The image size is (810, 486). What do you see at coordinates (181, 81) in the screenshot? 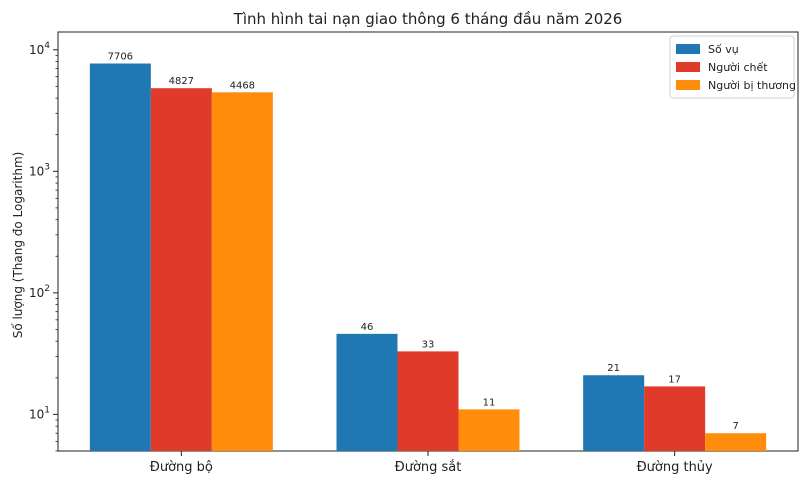
I see `bar-value-label: 4827` at bounding box center [181, 81].